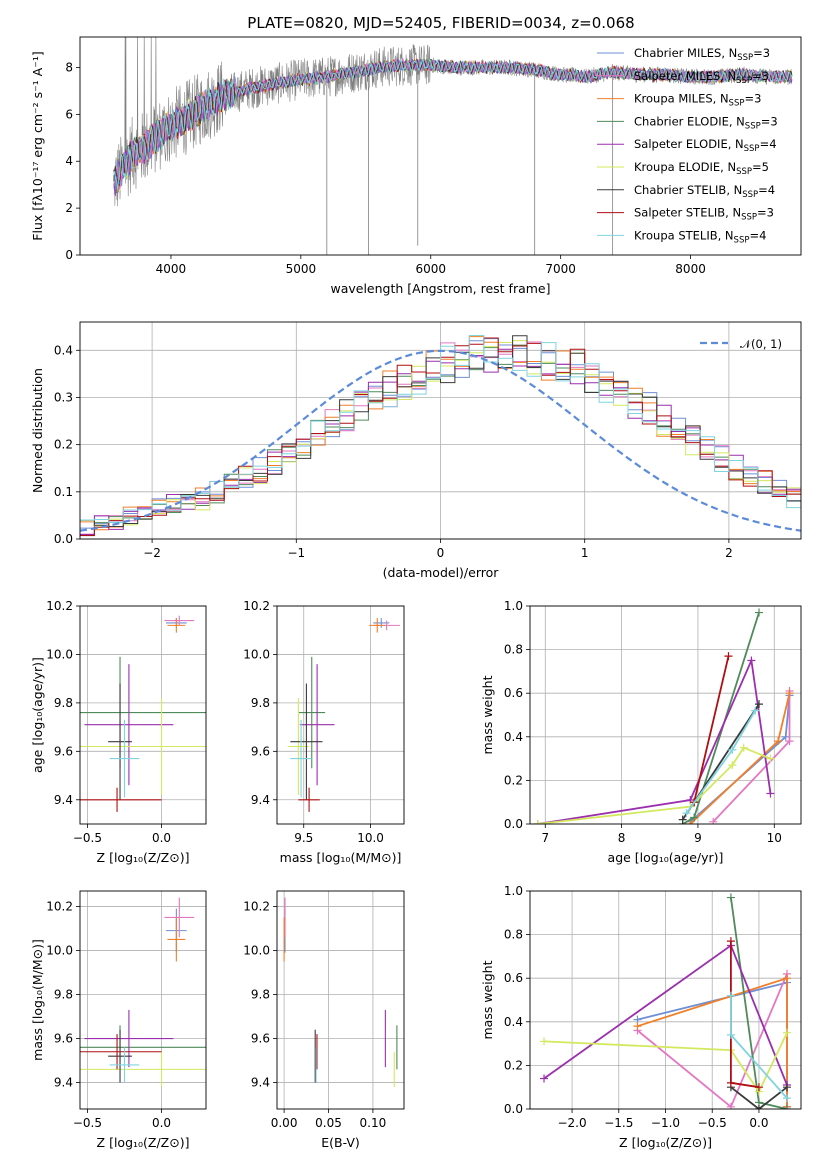 This screenshot has height=1170, width=819. Describe the element at coordinates (301, 269) in the screenshot. I see `x-tick-label: 5000` at that location.